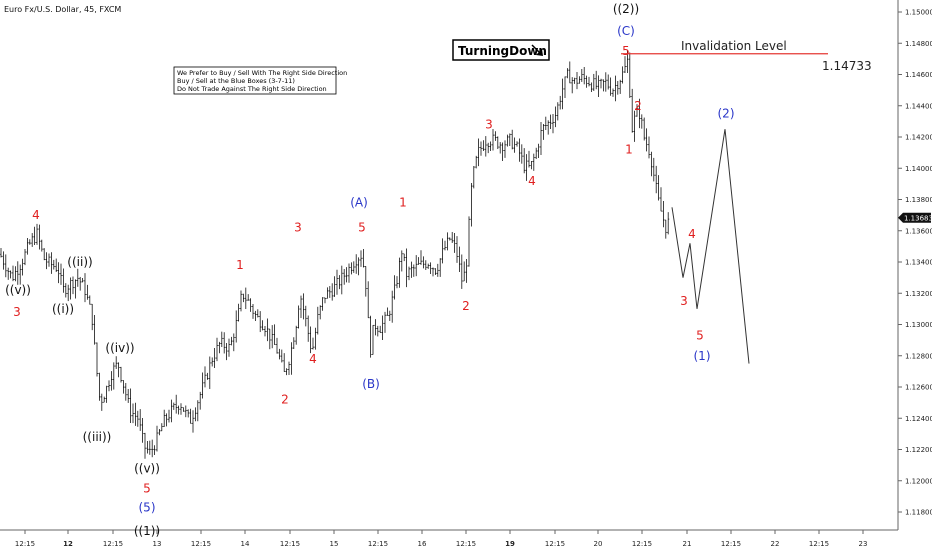 Image resolution: width=932 pixels, height=550 pixels. What do you see at coordinates (918, 481) in the screenshot?
I see `price-tick-label: 1.12000` at bounding box center [918, 481].